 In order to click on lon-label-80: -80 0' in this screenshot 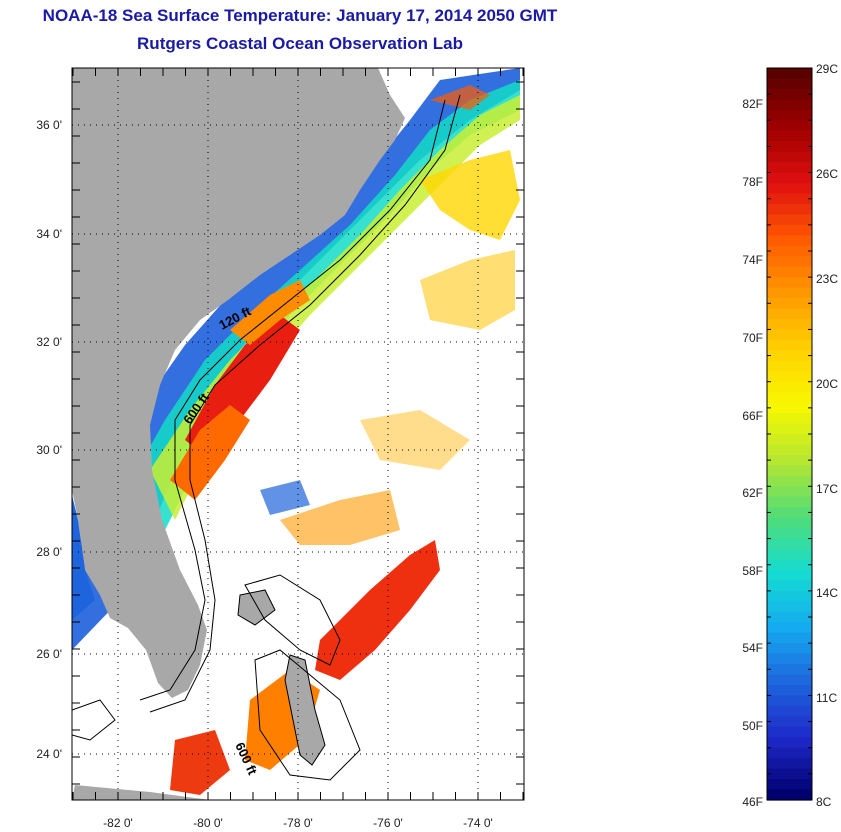, I will do `click(208, 823)`.